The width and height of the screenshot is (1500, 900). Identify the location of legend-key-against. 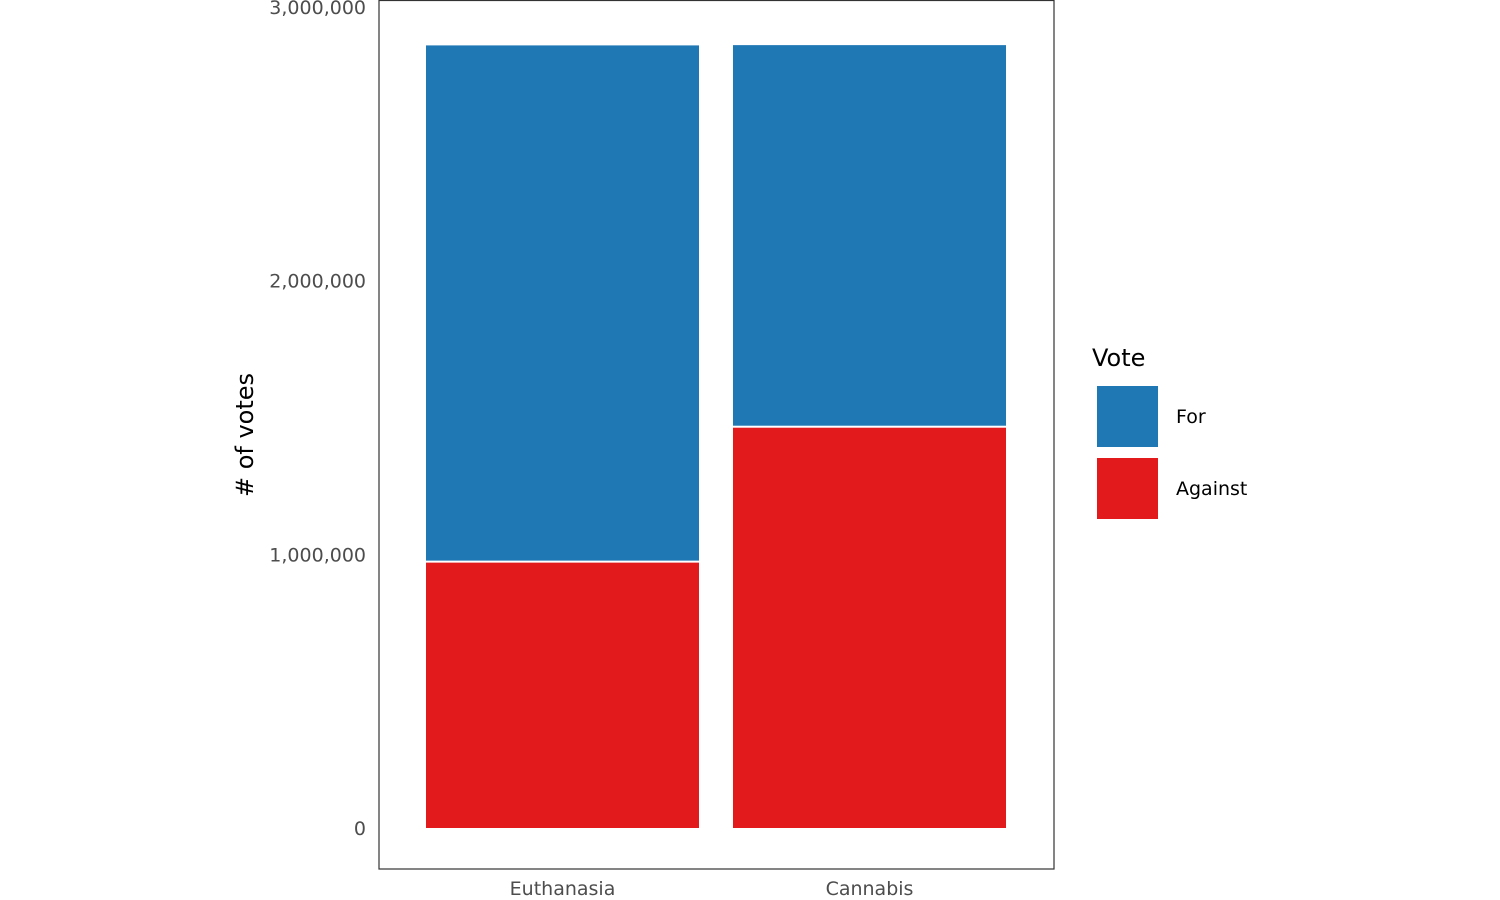
(1127, 488).